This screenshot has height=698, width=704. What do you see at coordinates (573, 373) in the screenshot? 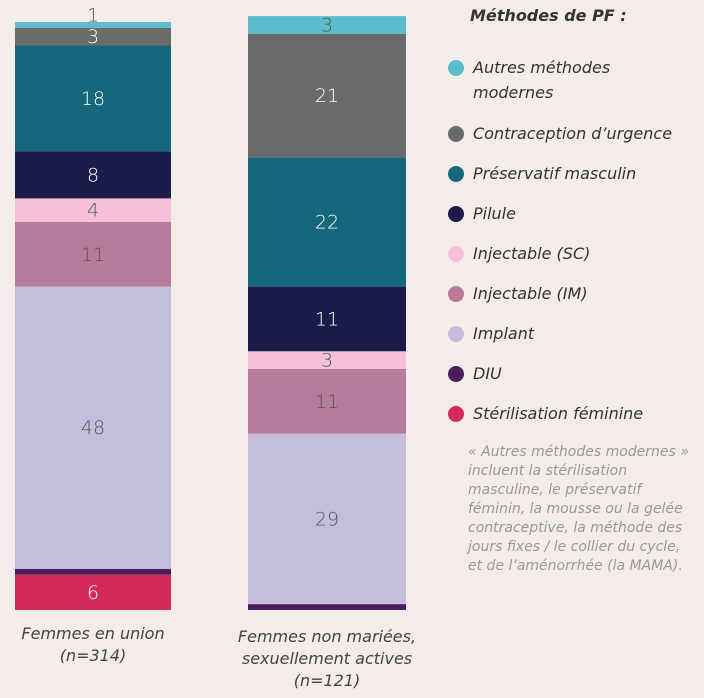
I see `legend-item: DIU` at bounding box center [573, 373].